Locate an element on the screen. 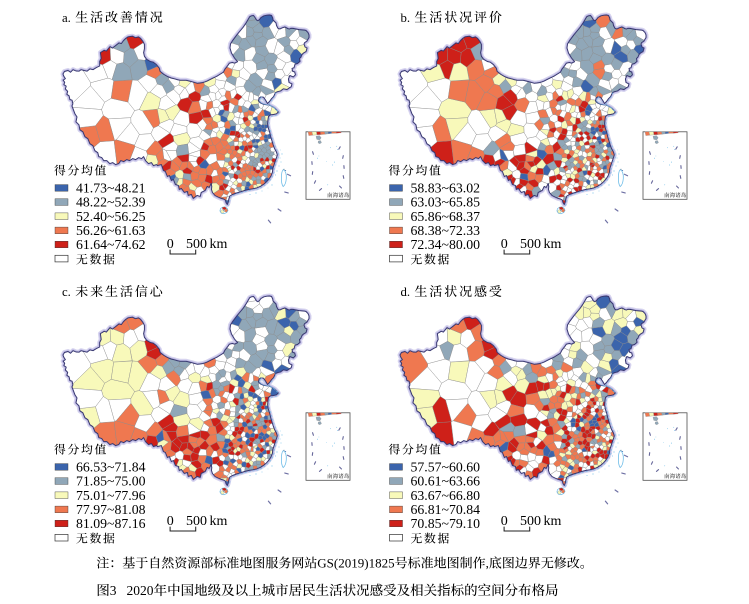  svg-text: 77.97~81.08 is located at coordinates (111, 509).